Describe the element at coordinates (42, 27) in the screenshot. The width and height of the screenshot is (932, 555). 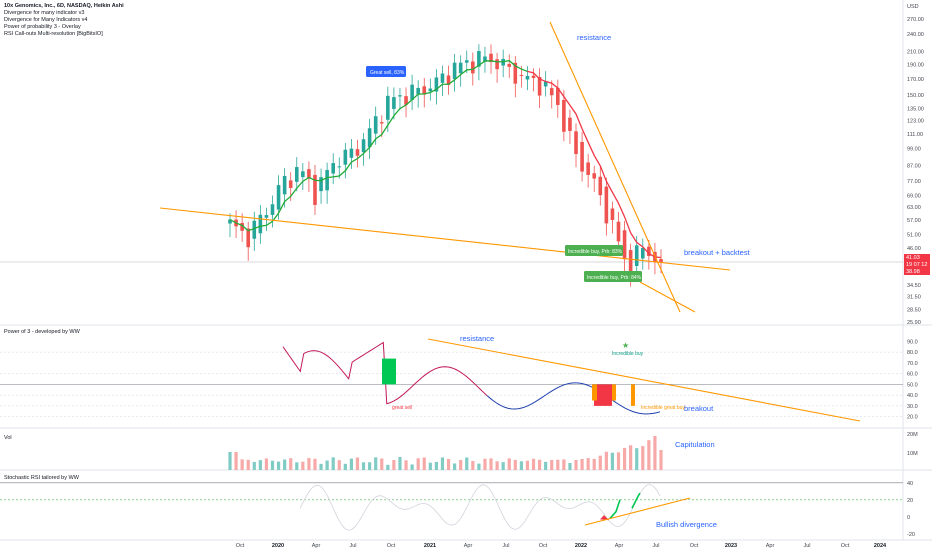
I see `indicator-line-3: Power of probability 3 - Overlay` at that location.